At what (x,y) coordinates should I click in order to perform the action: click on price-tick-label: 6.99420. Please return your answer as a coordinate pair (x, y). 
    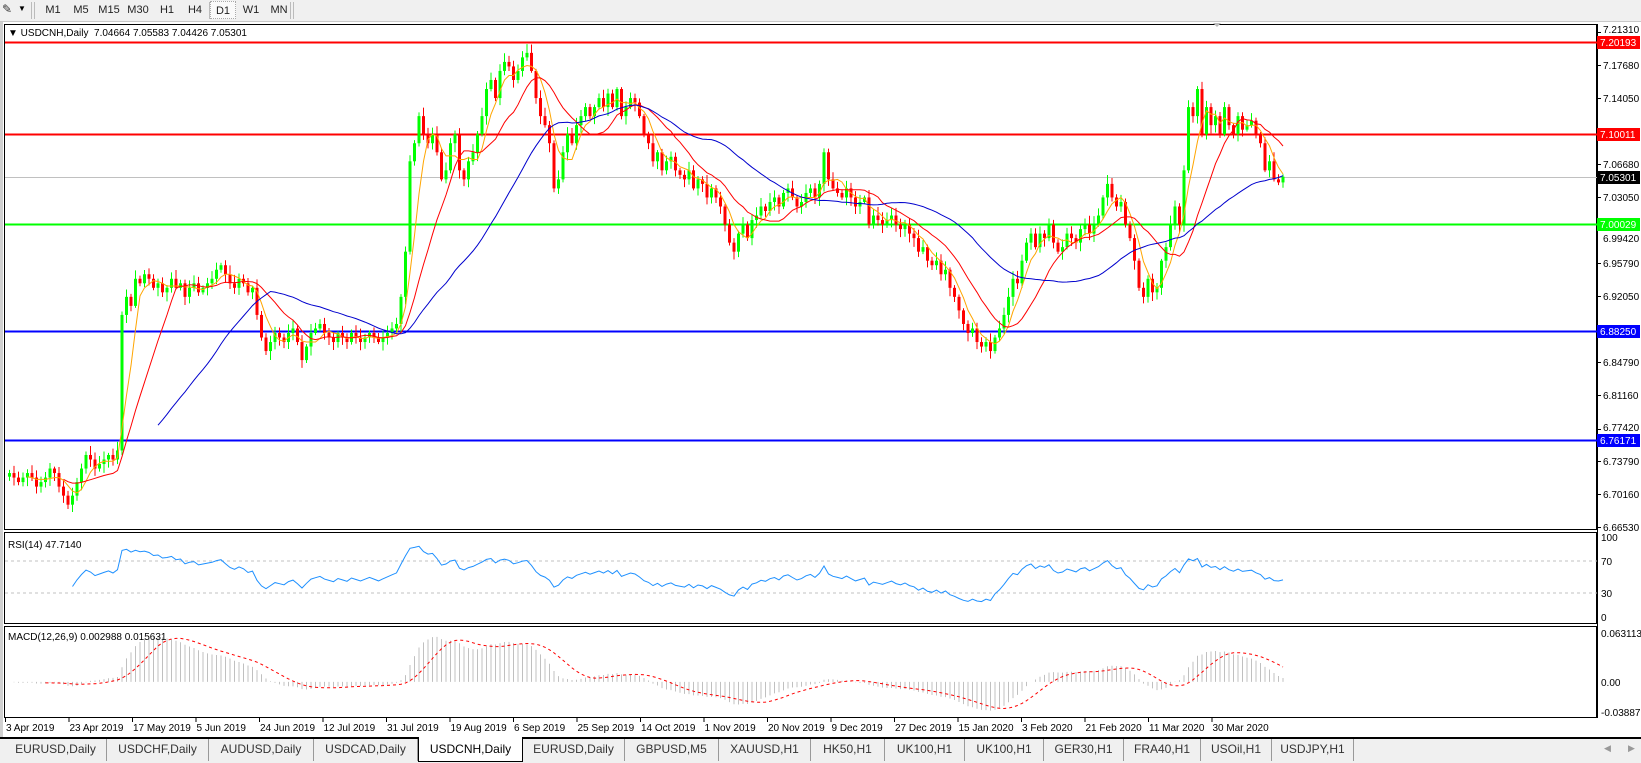
    Looking at the image, I should click on (1621, 239).